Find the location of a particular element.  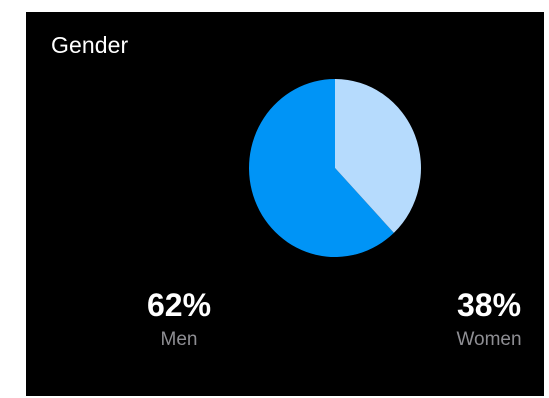

men-stat: 62% Men is located at coordinates (179, 319).